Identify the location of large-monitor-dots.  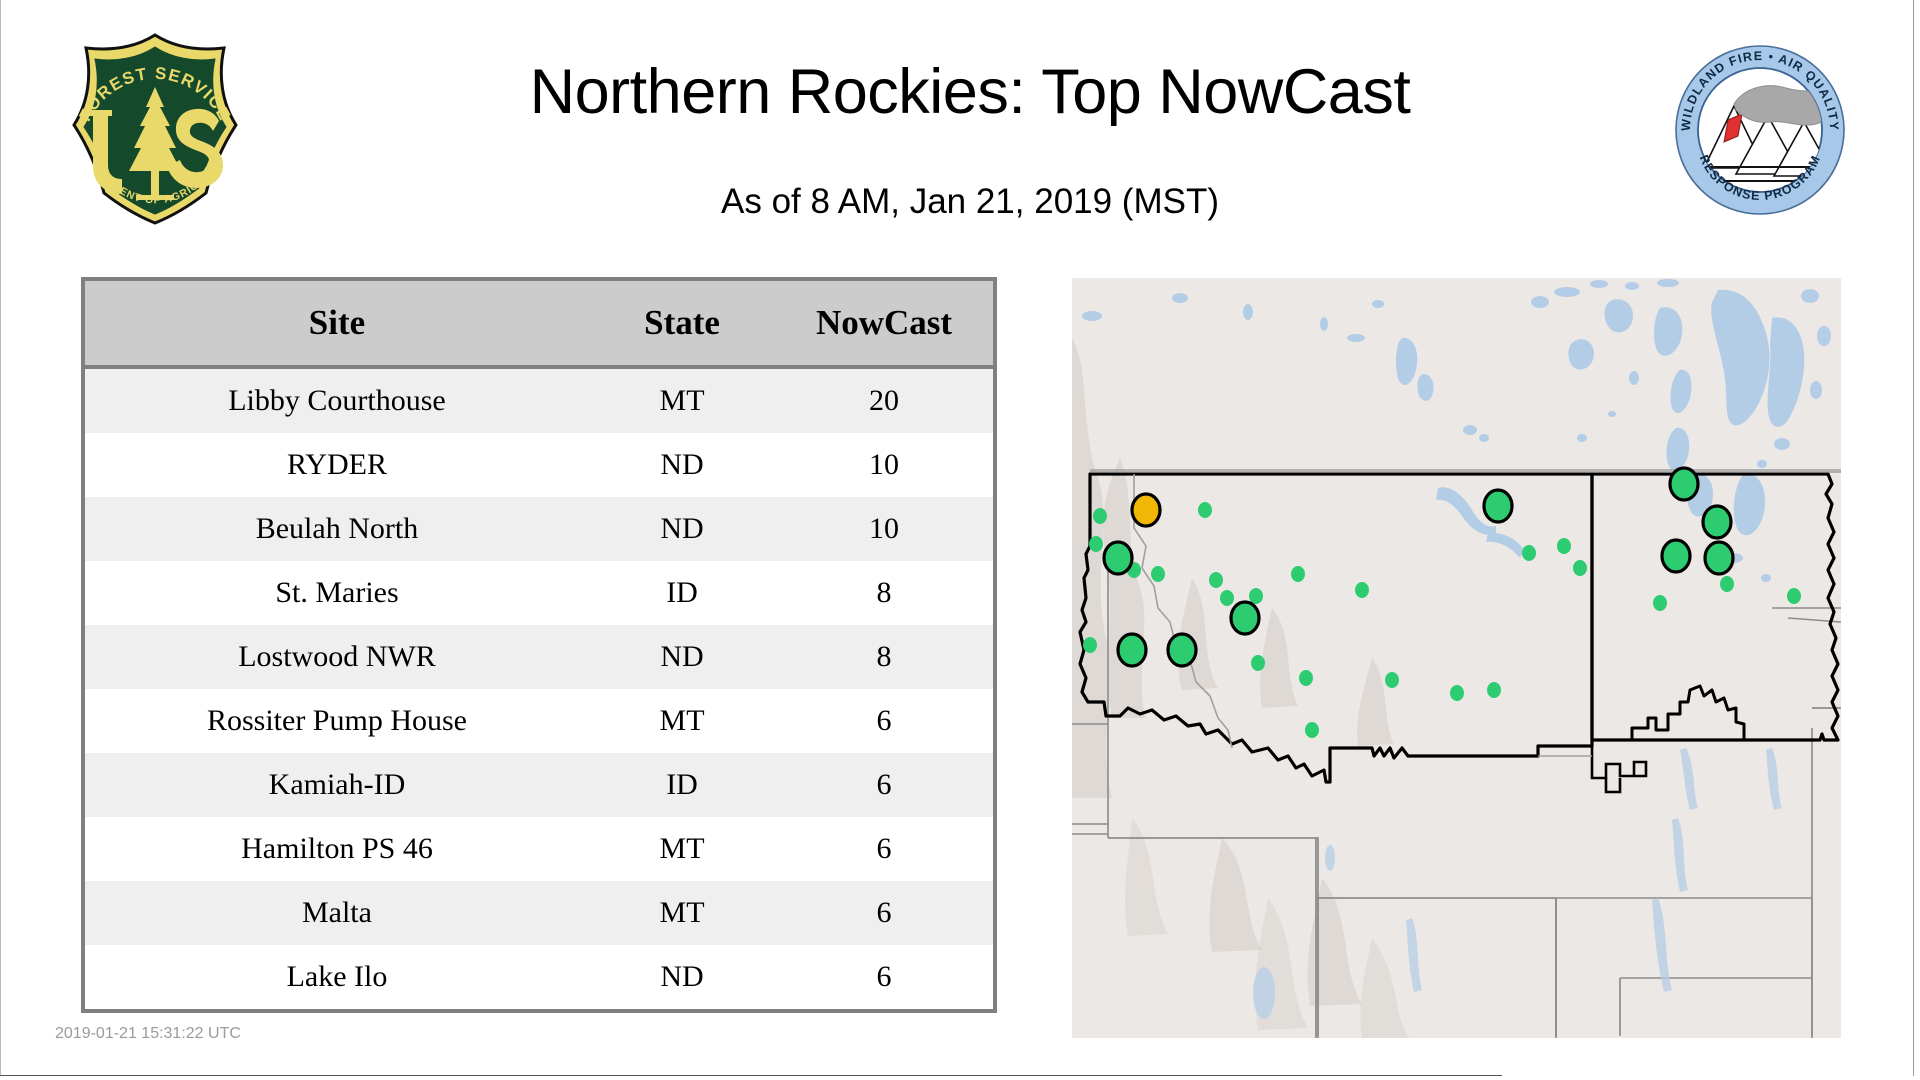
(1418, 567).